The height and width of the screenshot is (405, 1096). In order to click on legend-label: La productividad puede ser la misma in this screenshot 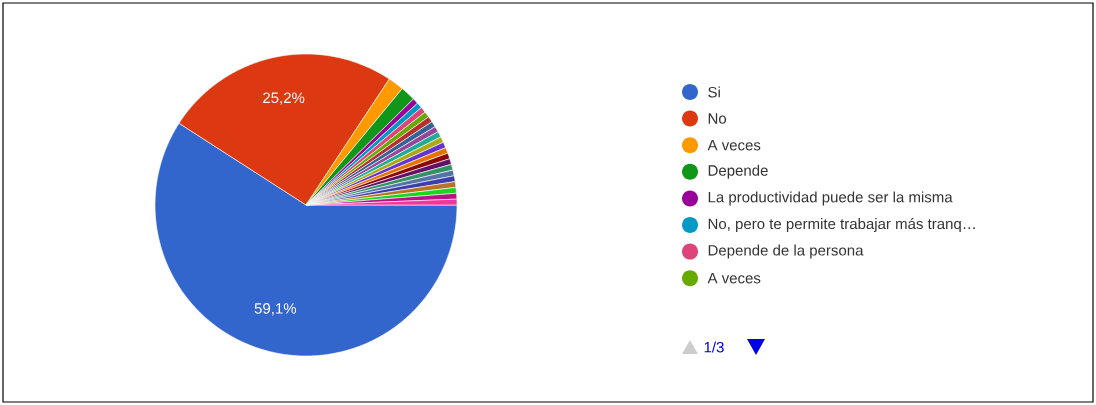, I will do `click(830, 198)`.